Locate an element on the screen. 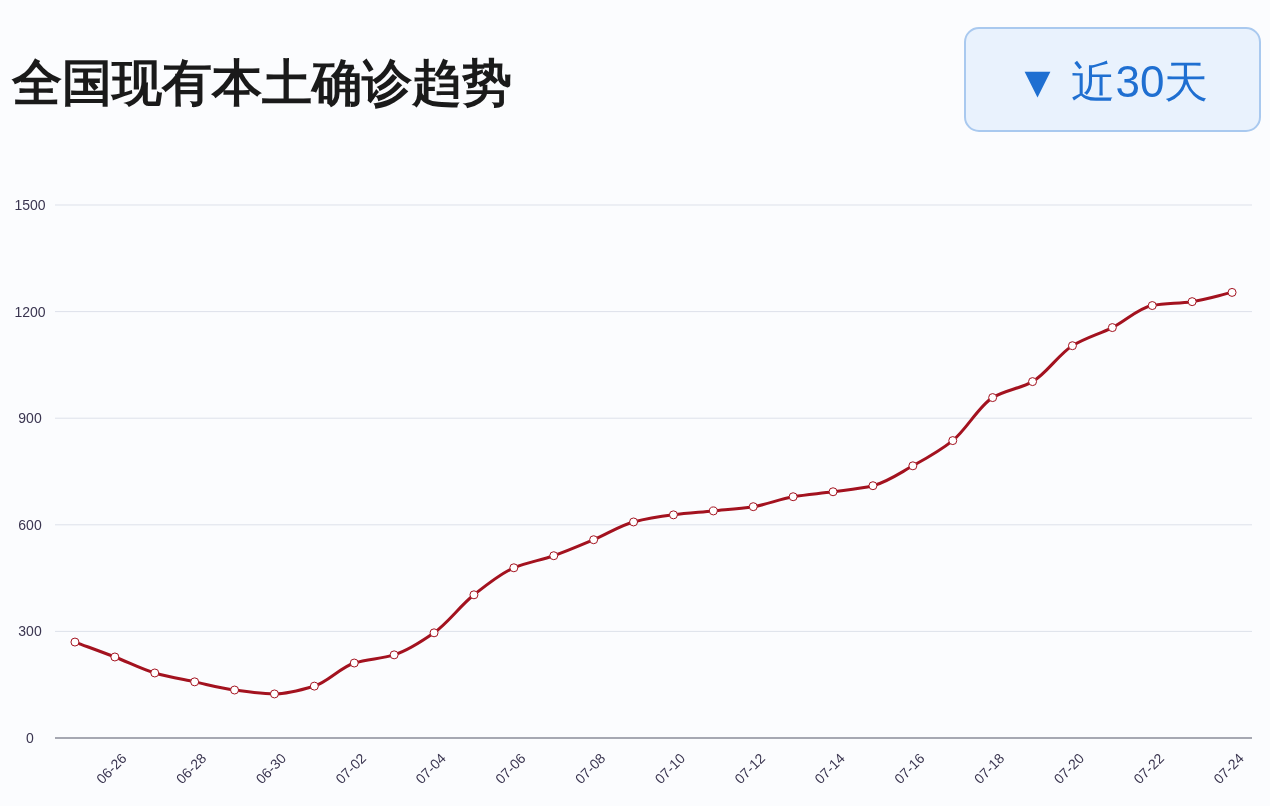 The height and width of the screenshot is (806, 1270). y-tick-label: 600 is located at coordinates (30, 524).